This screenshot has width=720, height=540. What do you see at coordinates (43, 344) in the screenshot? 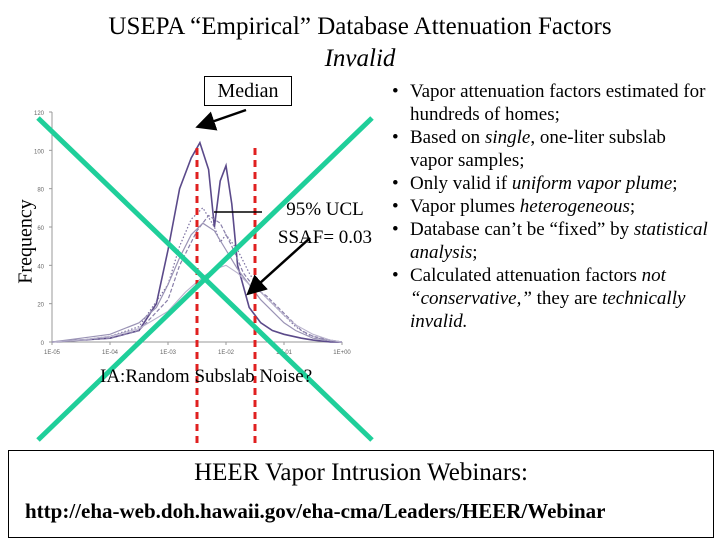
I see `y-tick-label: 0` at bounding box center [43, 344].